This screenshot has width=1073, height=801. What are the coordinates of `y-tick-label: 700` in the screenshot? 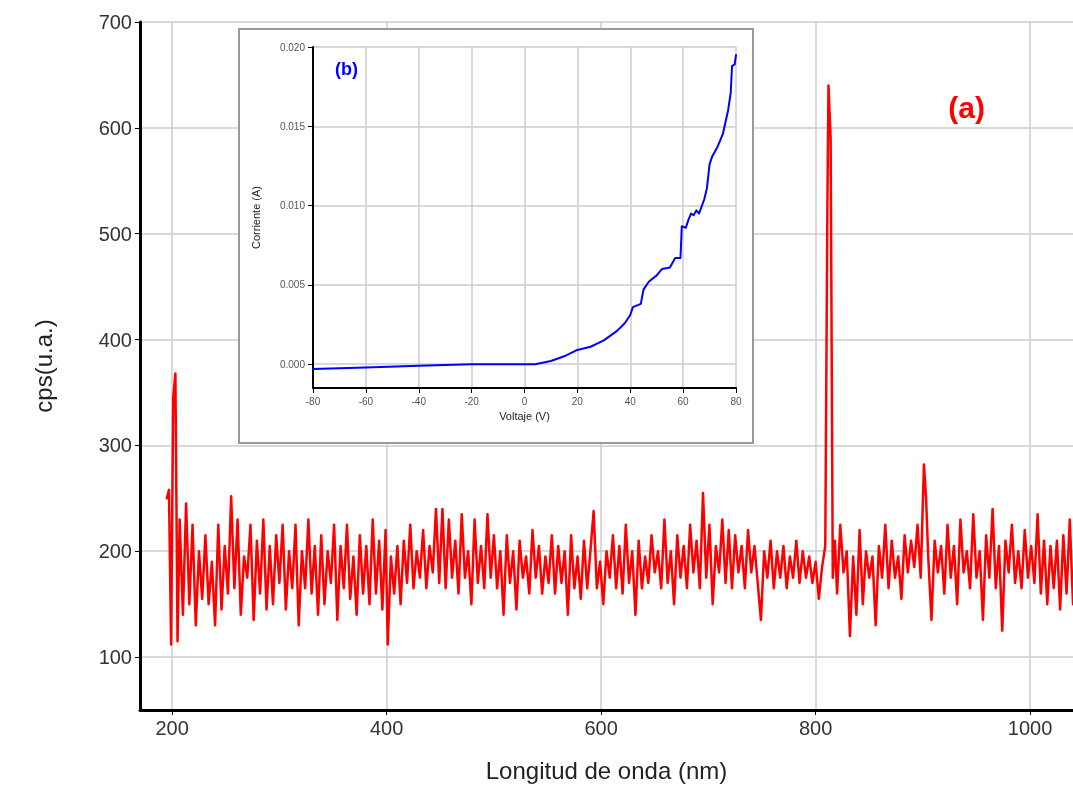 It's located at (115, 22).